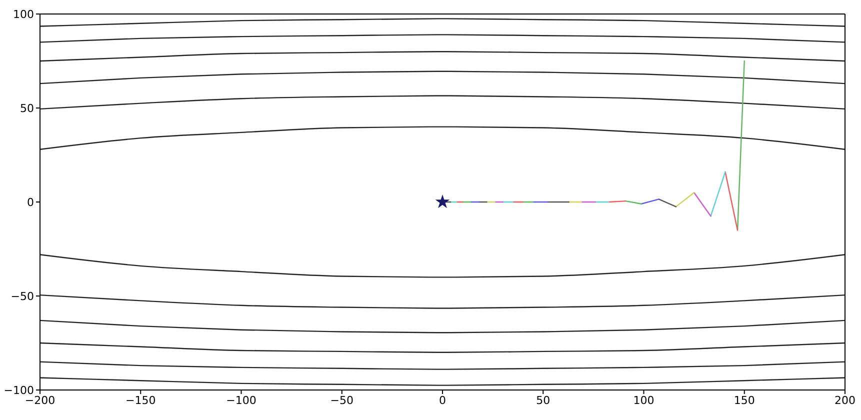 The width and height of the screenshot is (861, 420). What do you see at coordinates (22, 296) in the screenshot?
I see `y-tick-label: −50` at bounding box center [22, 296].